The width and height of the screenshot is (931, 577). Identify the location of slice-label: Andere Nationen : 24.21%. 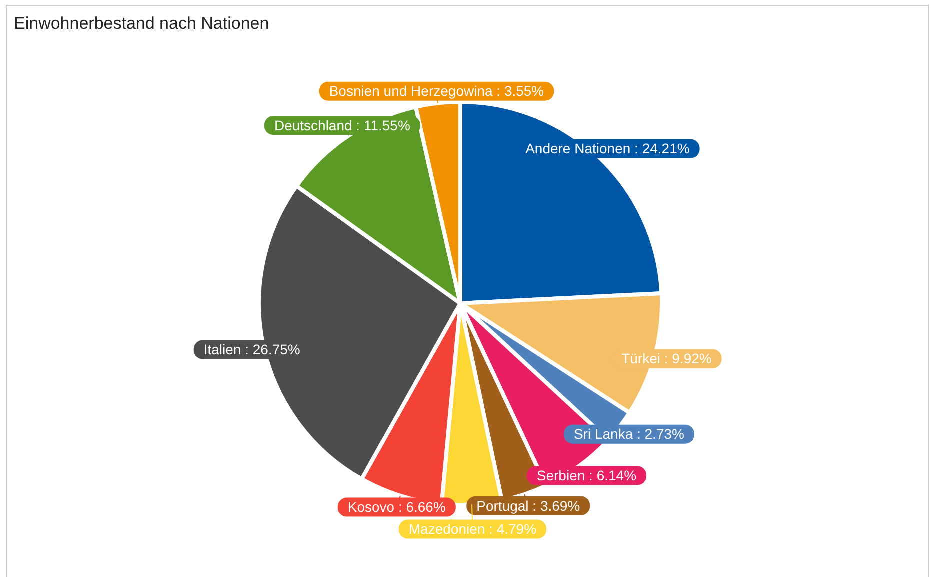
(608, 148).